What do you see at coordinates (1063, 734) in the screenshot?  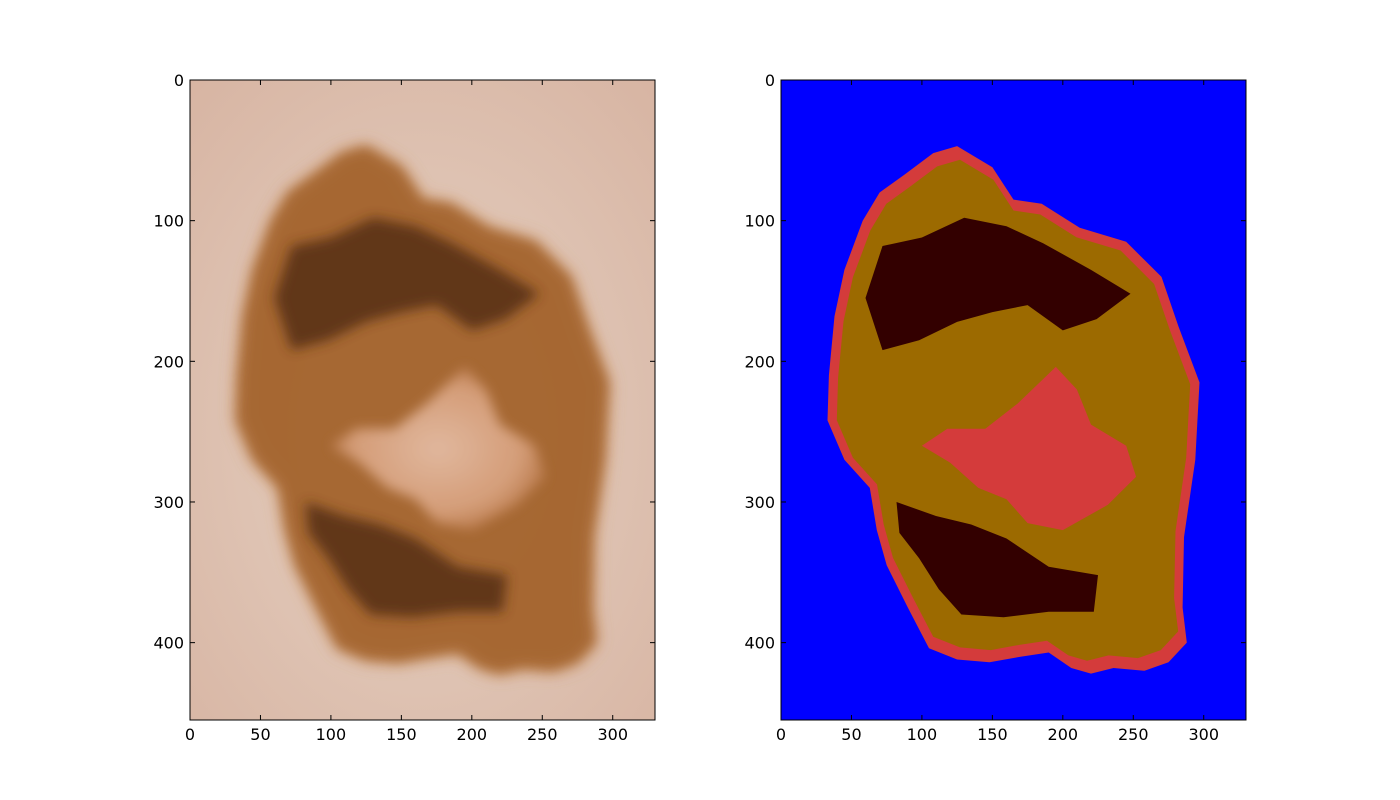 I see `right-xtick-label: 200` at bounding box center [1063, 734].